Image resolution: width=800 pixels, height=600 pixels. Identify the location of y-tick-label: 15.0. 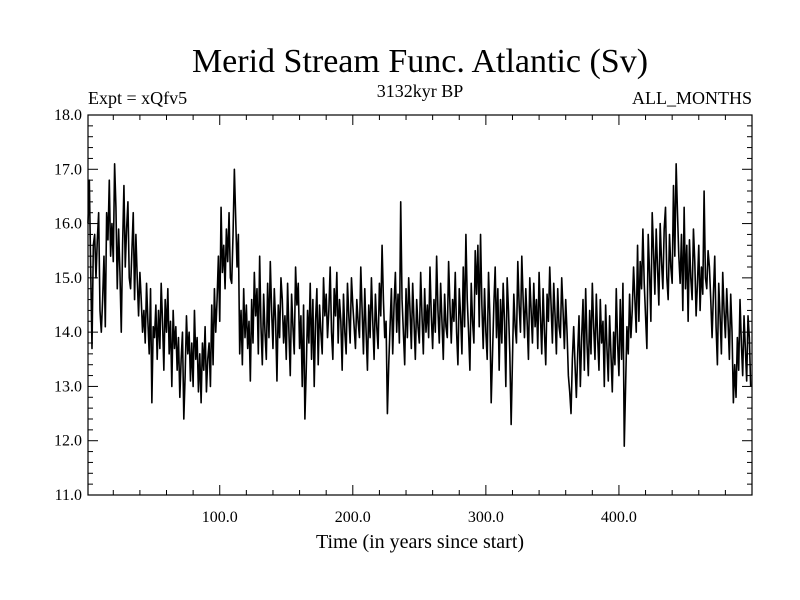
(68, 278).